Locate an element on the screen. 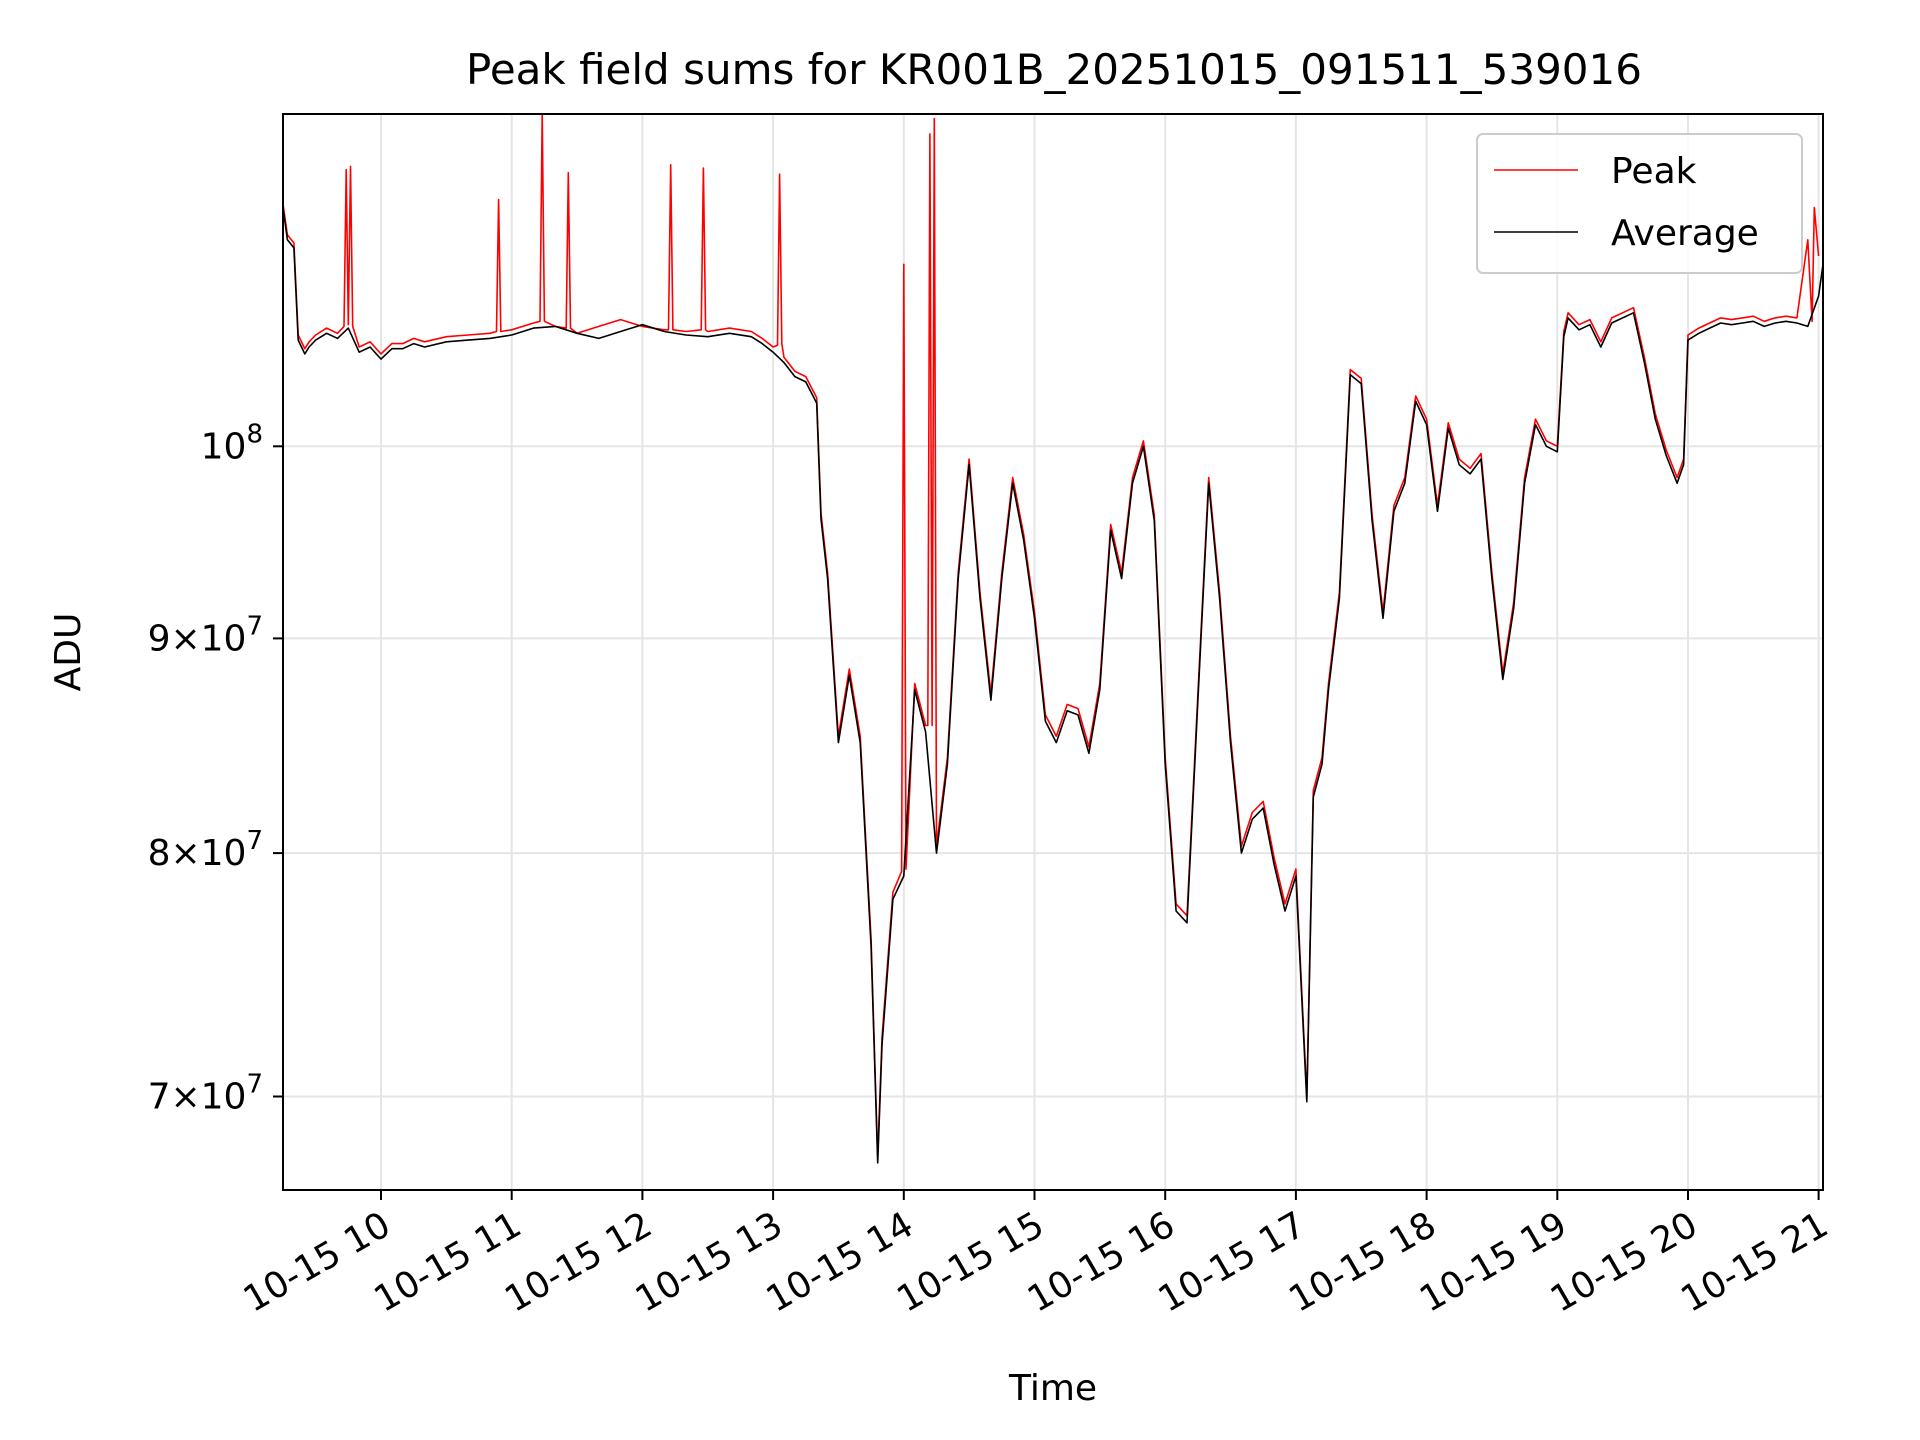 The height and width of the screenshot is (1440, 1920). x-axis-label: Time is located at coordinates (1052, 1388).